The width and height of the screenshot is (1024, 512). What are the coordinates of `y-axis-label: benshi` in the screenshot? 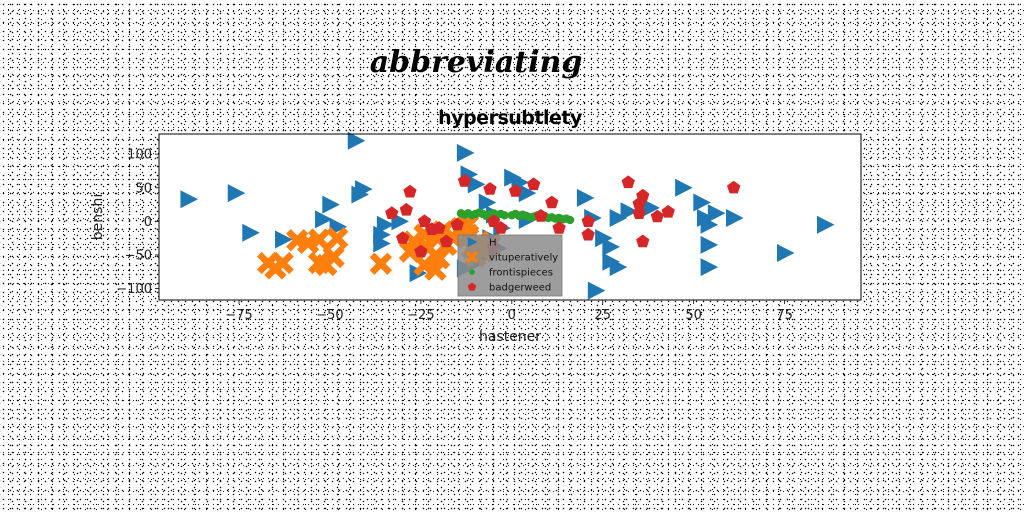 It's located at (98, 217).